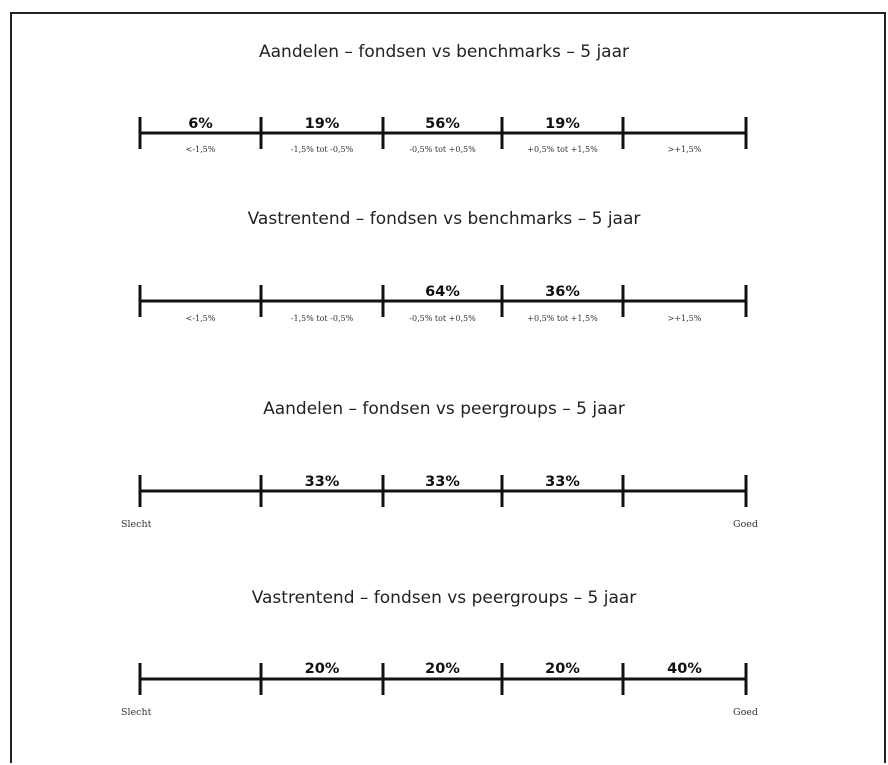 The width and height of the screenshot is (888, 765). I want to click on panel-2-range-label-5: >+1,5%, so click(685, 318).